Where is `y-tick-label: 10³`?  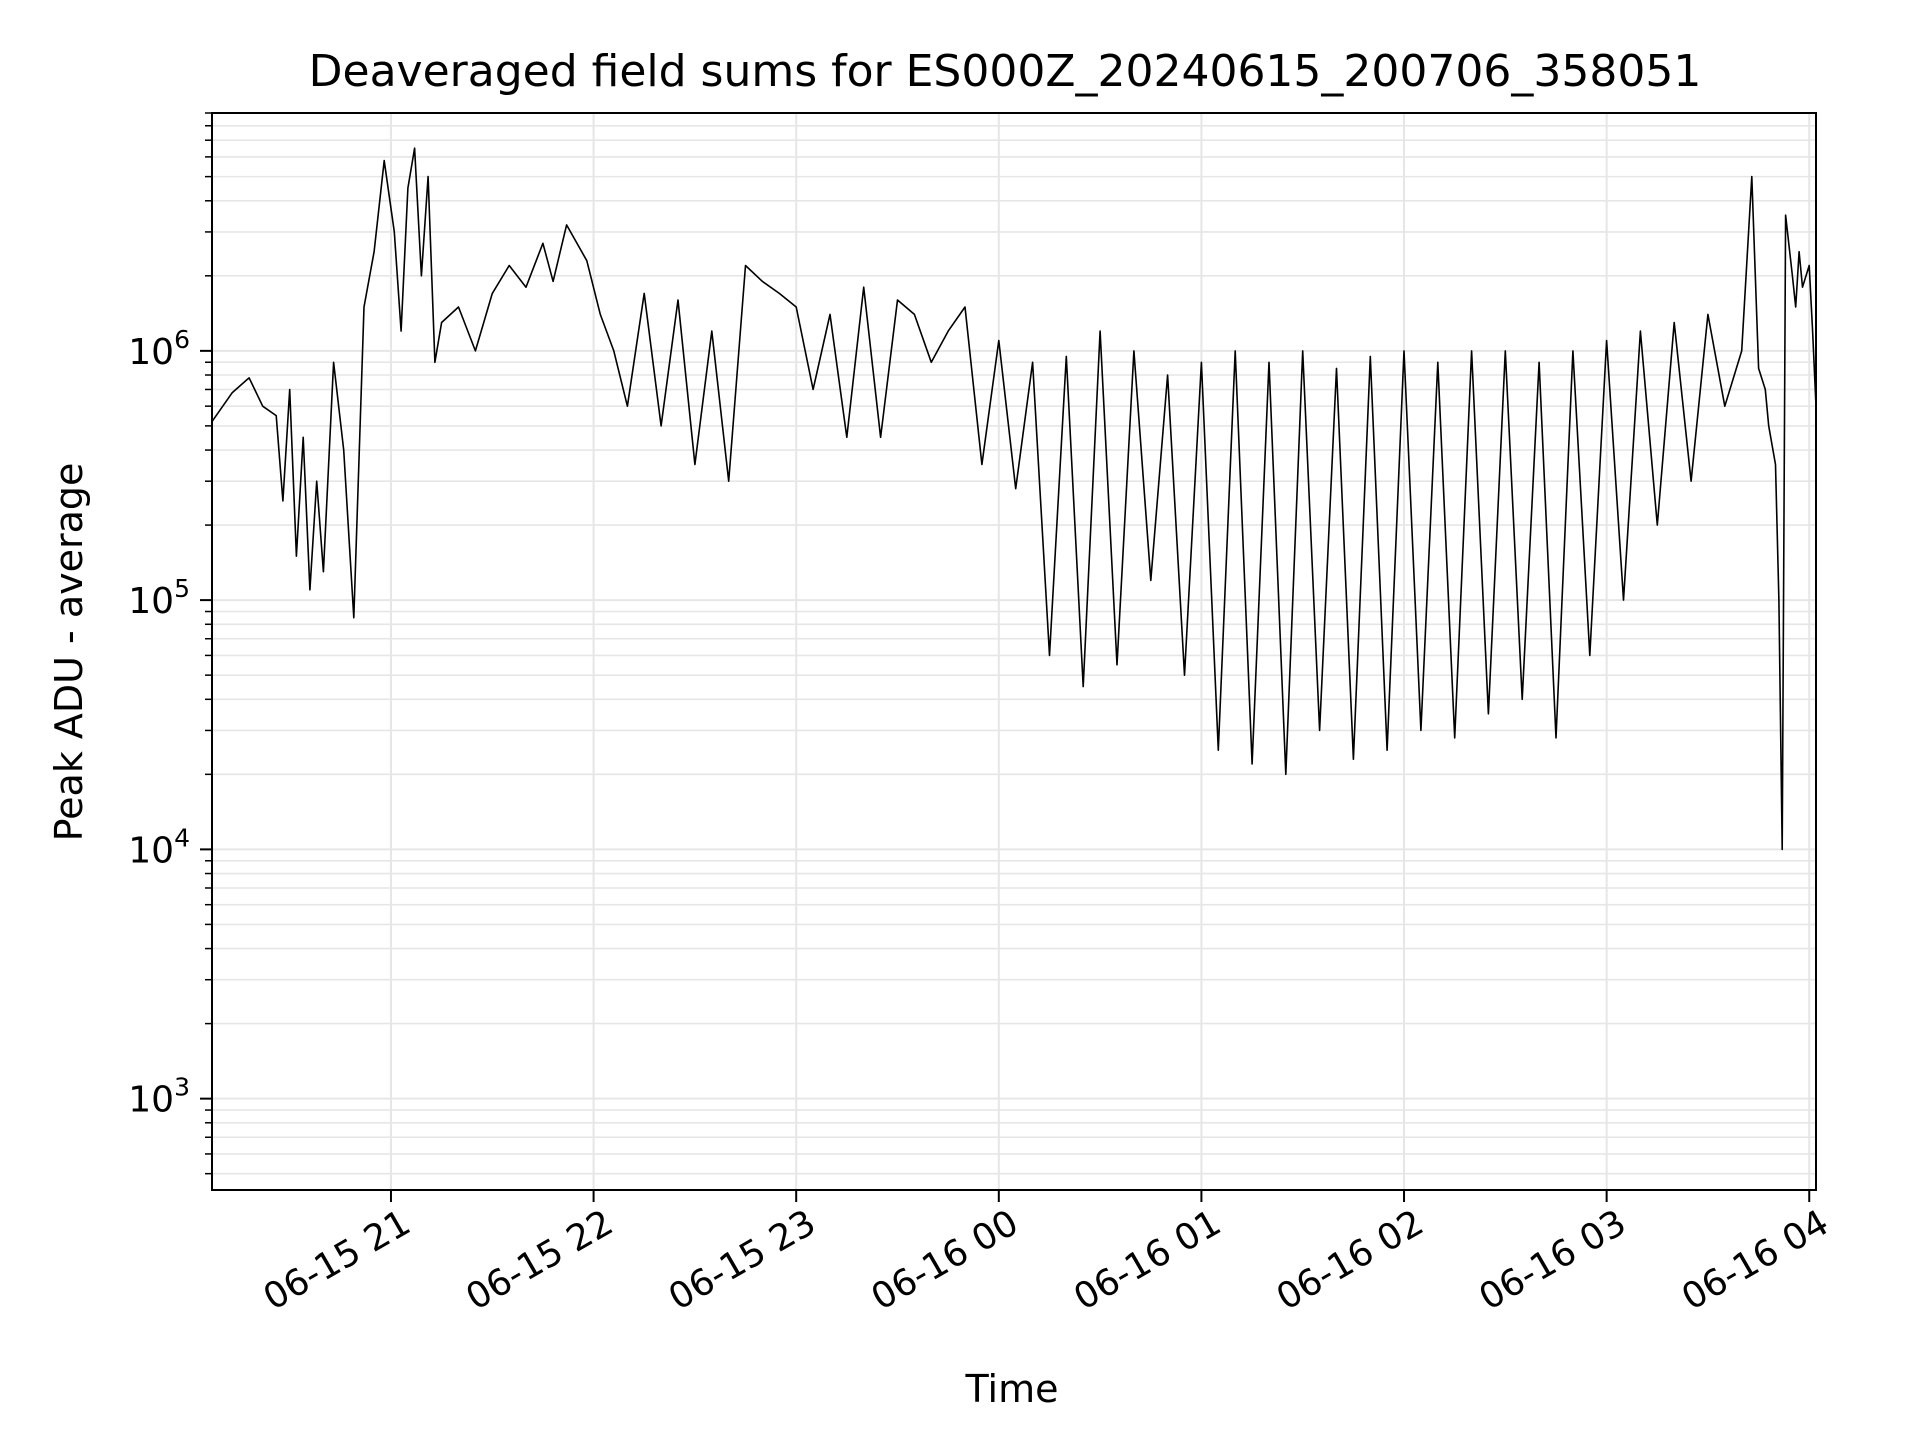
y-tick-label: 10³ is located at coordinates (159, 1097).